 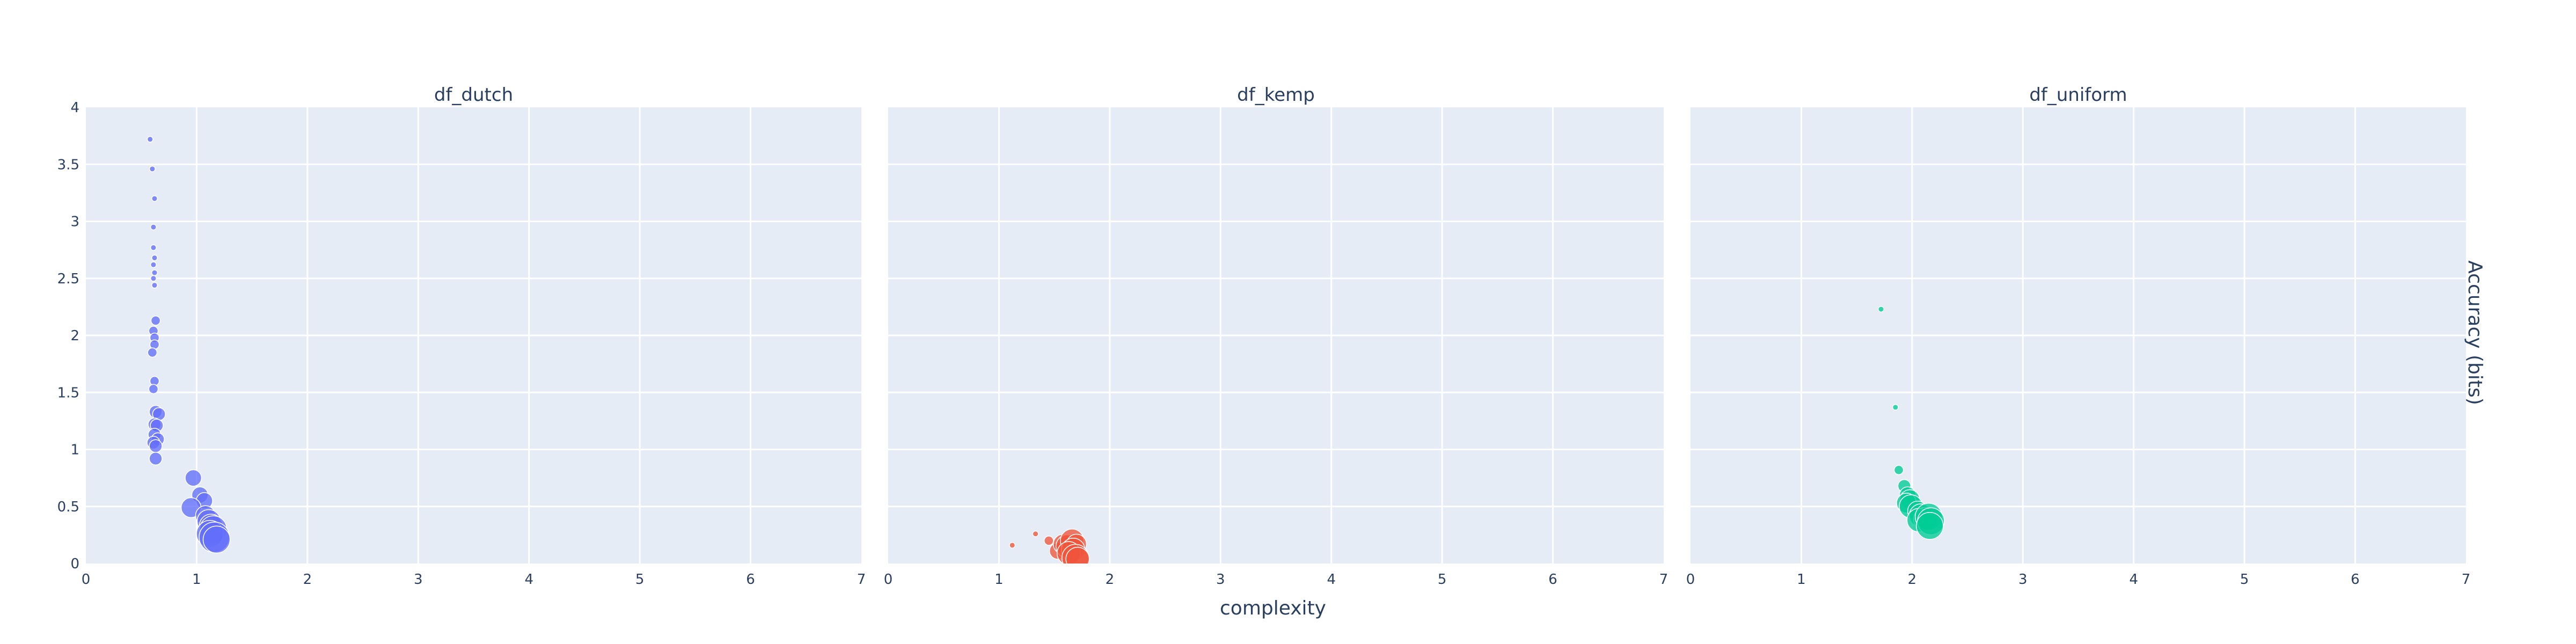 I want to click on y-tick-label: 0, so click(x=74, y=564).